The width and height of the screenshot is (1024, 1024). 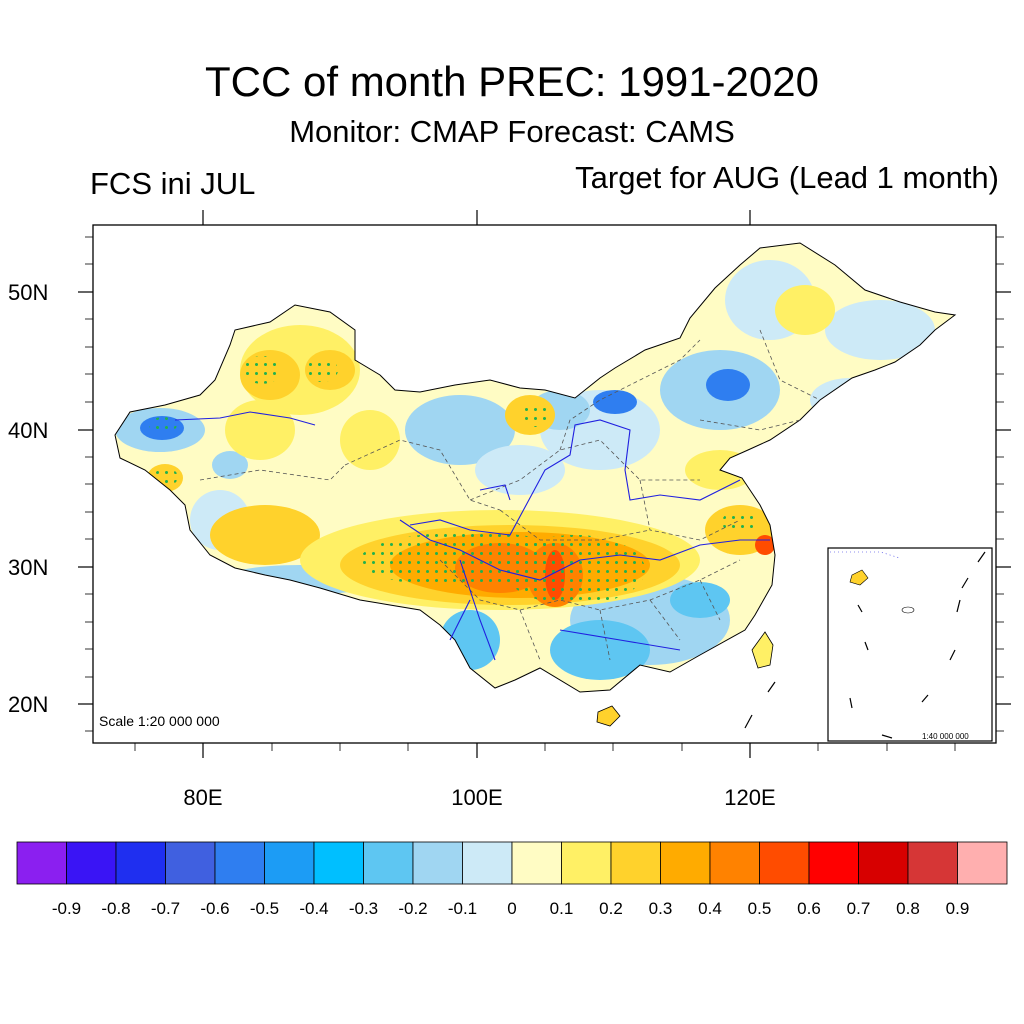 I want to click on longitude-labels: 80E 100E 120E, so click(x=479, y=797).